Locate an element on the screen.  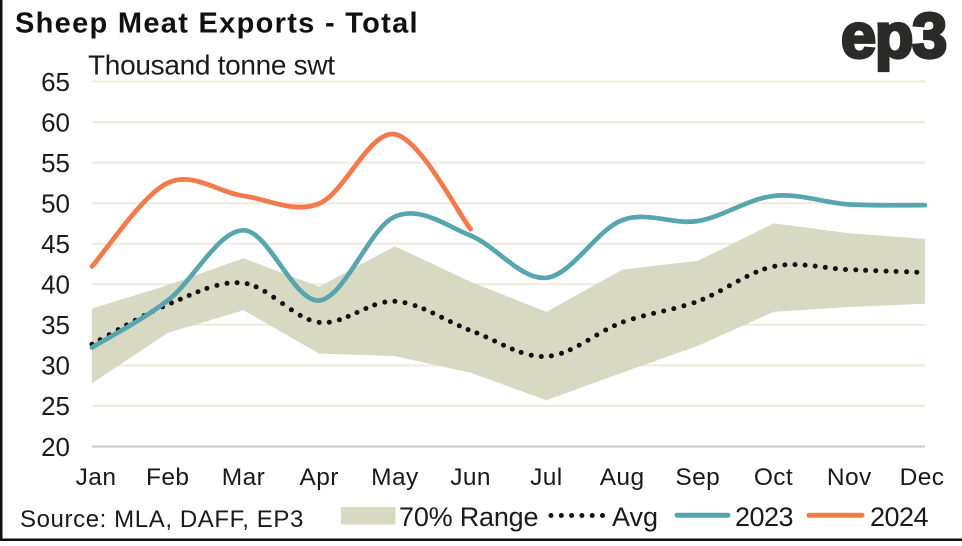
svg-text: 40 is located at coordinates (55, 285).